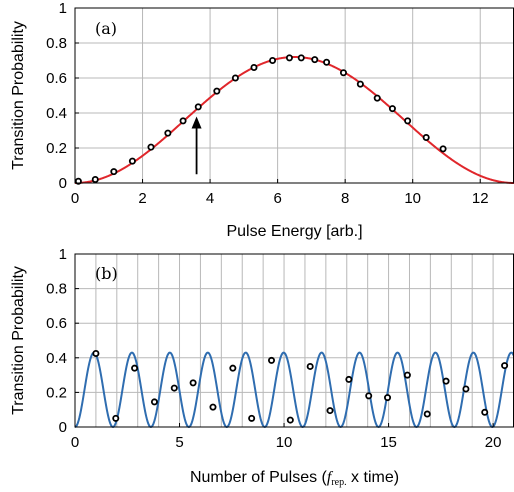 The height and width of the screenshot is (492, 514). Describe the element at coordinates (277, 198) in the screenshot. I see `x-tick-label: 6` at that location.